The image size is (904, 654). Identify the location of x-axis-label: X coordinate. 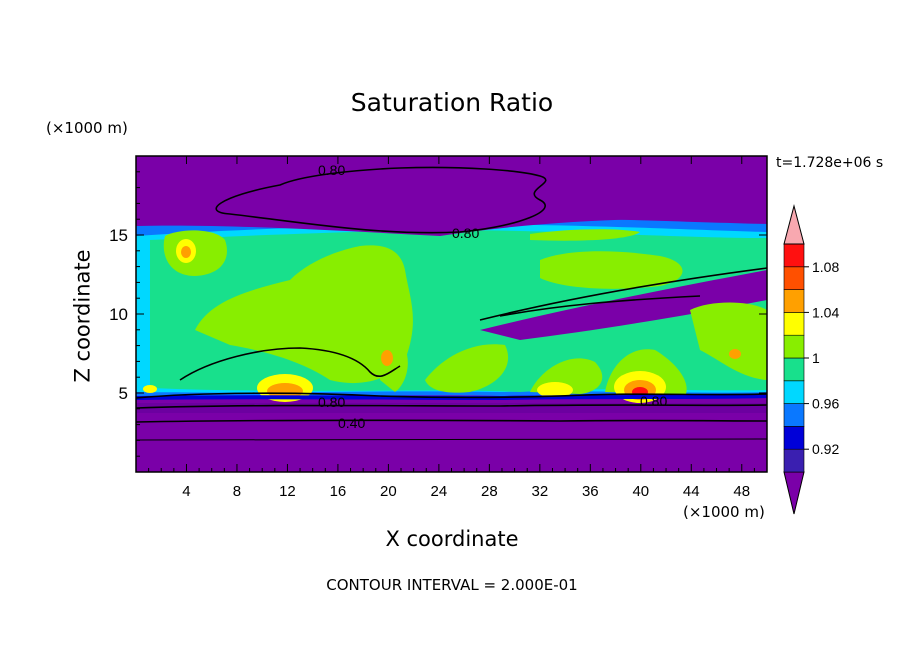
(452, 539).